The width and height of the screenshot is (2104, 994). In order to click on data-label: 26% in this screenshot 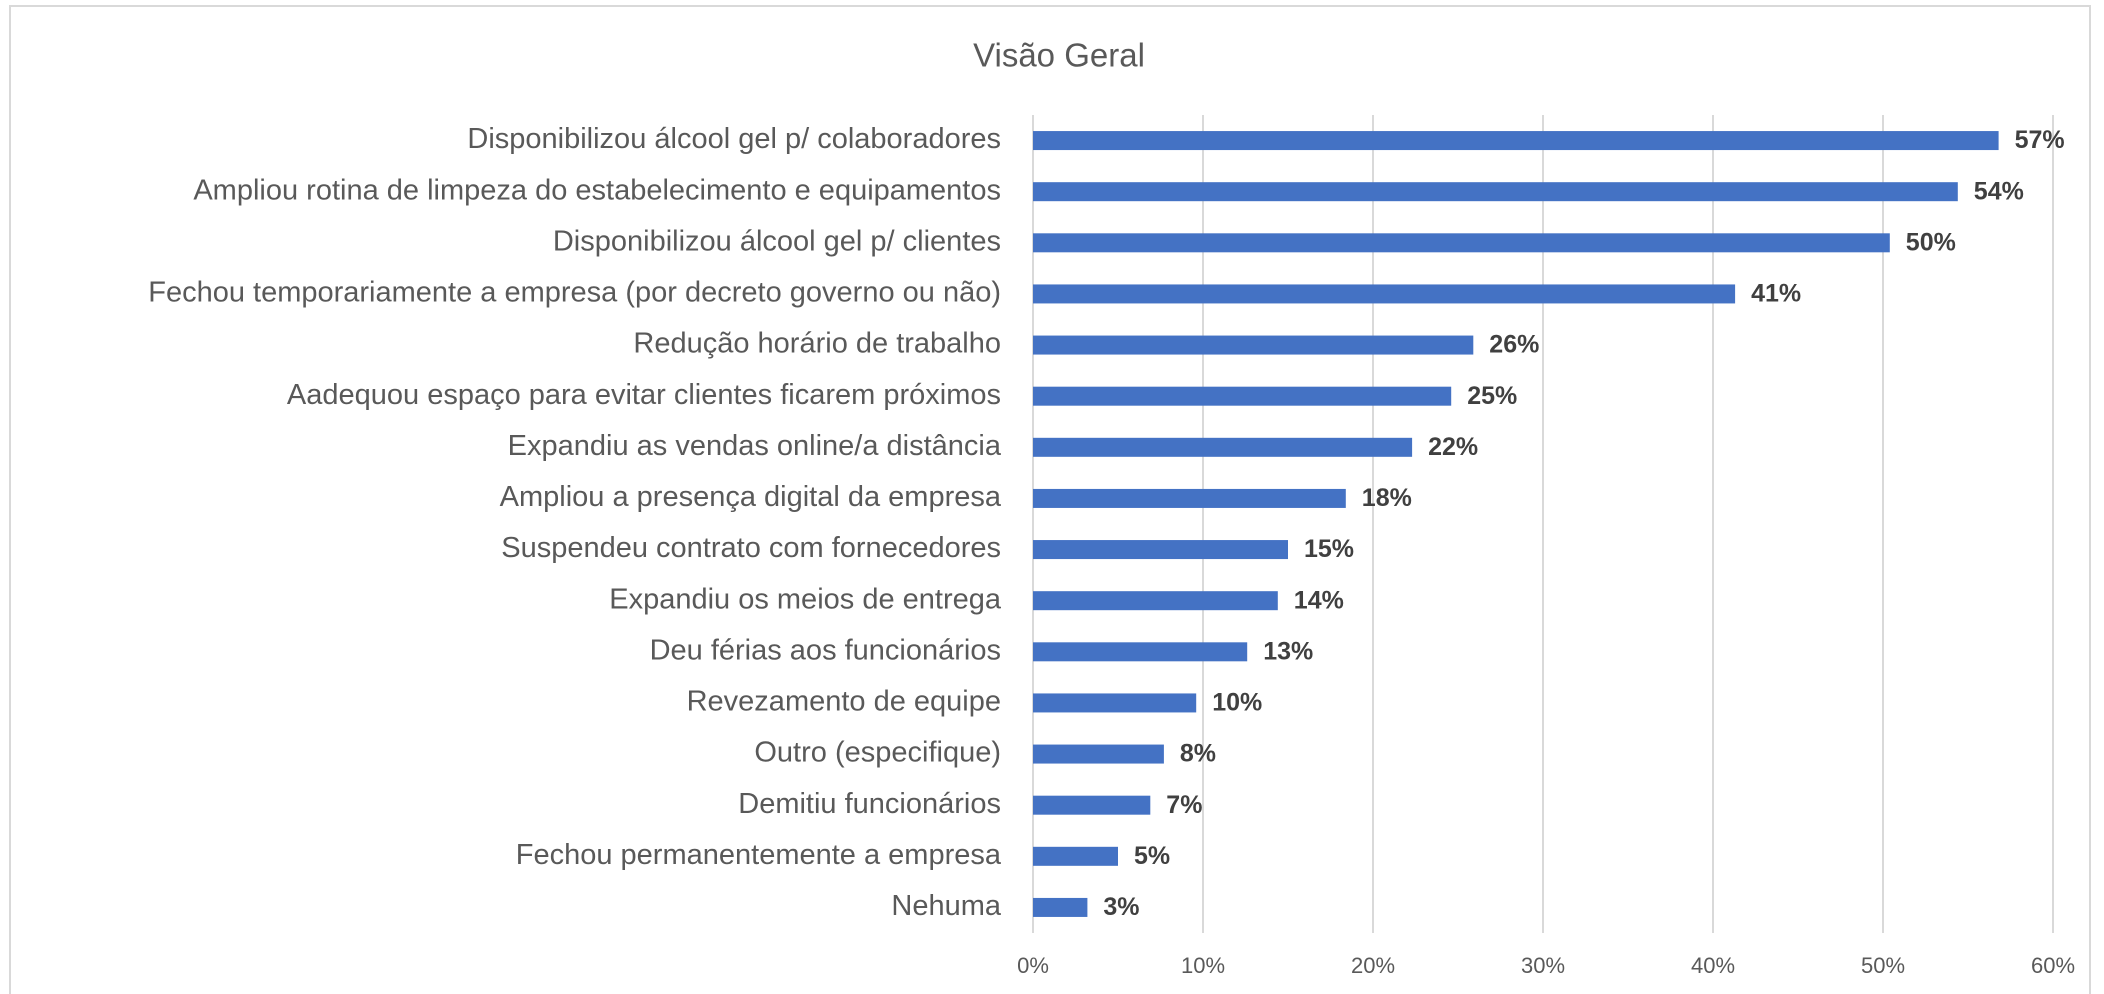, I will do `click(1514, 345)`.